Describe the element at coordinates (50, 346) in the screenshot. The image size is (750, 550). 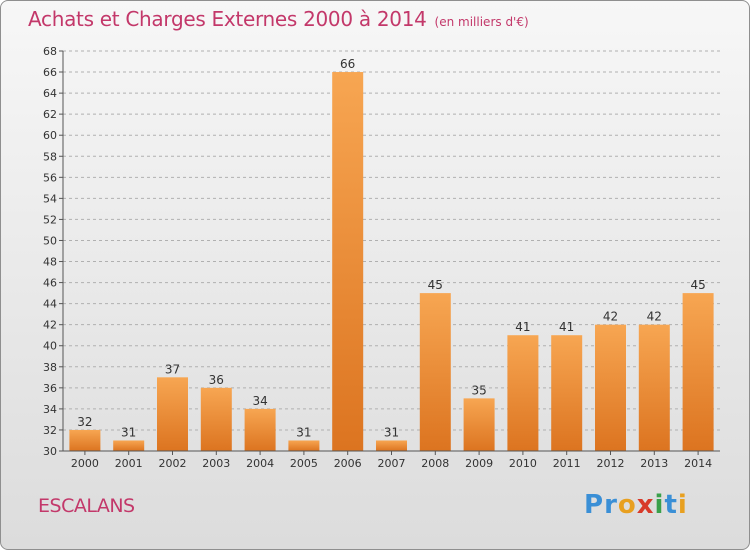
I see `y-tick-label: 40` at that location.